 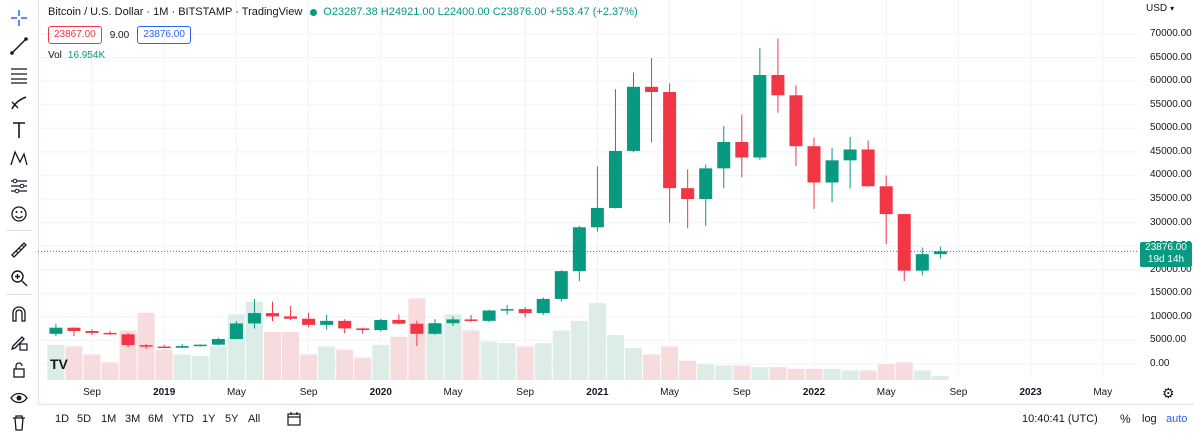 I want to click on volume-legend: Vol 16.954K, so click(x=76, y=55).